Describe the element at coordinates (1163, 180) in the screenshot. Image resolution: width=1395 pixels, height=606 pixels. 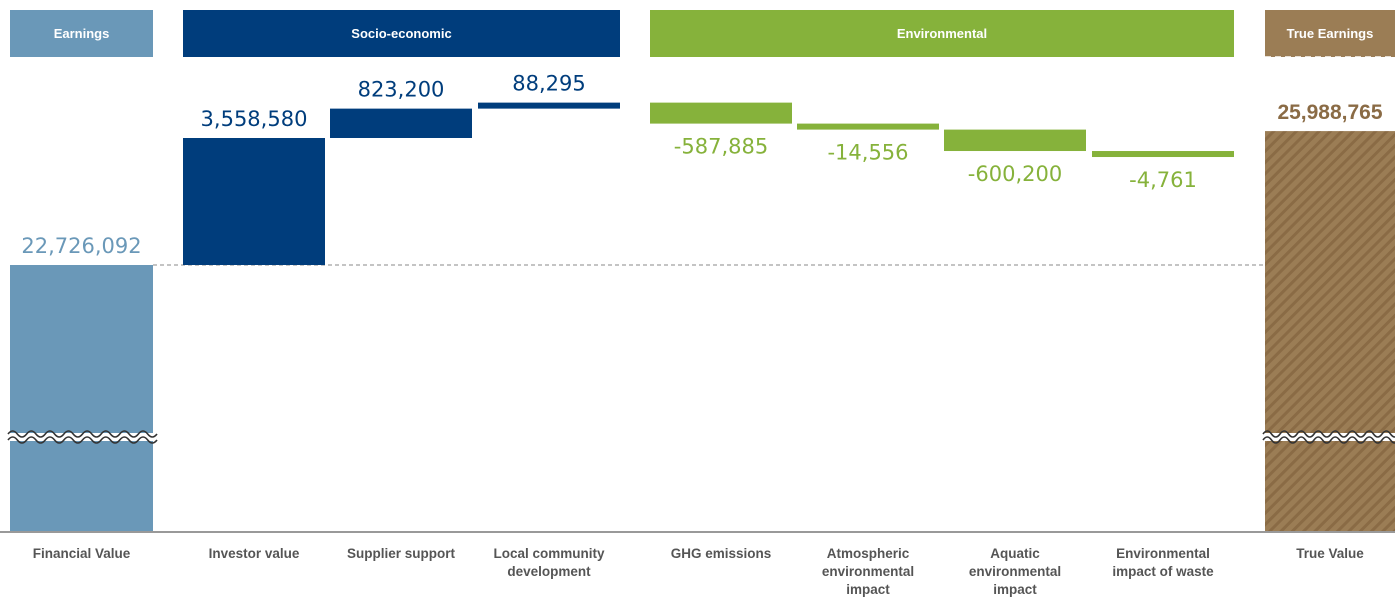
I see `value-label-7: -4,761` at that location.